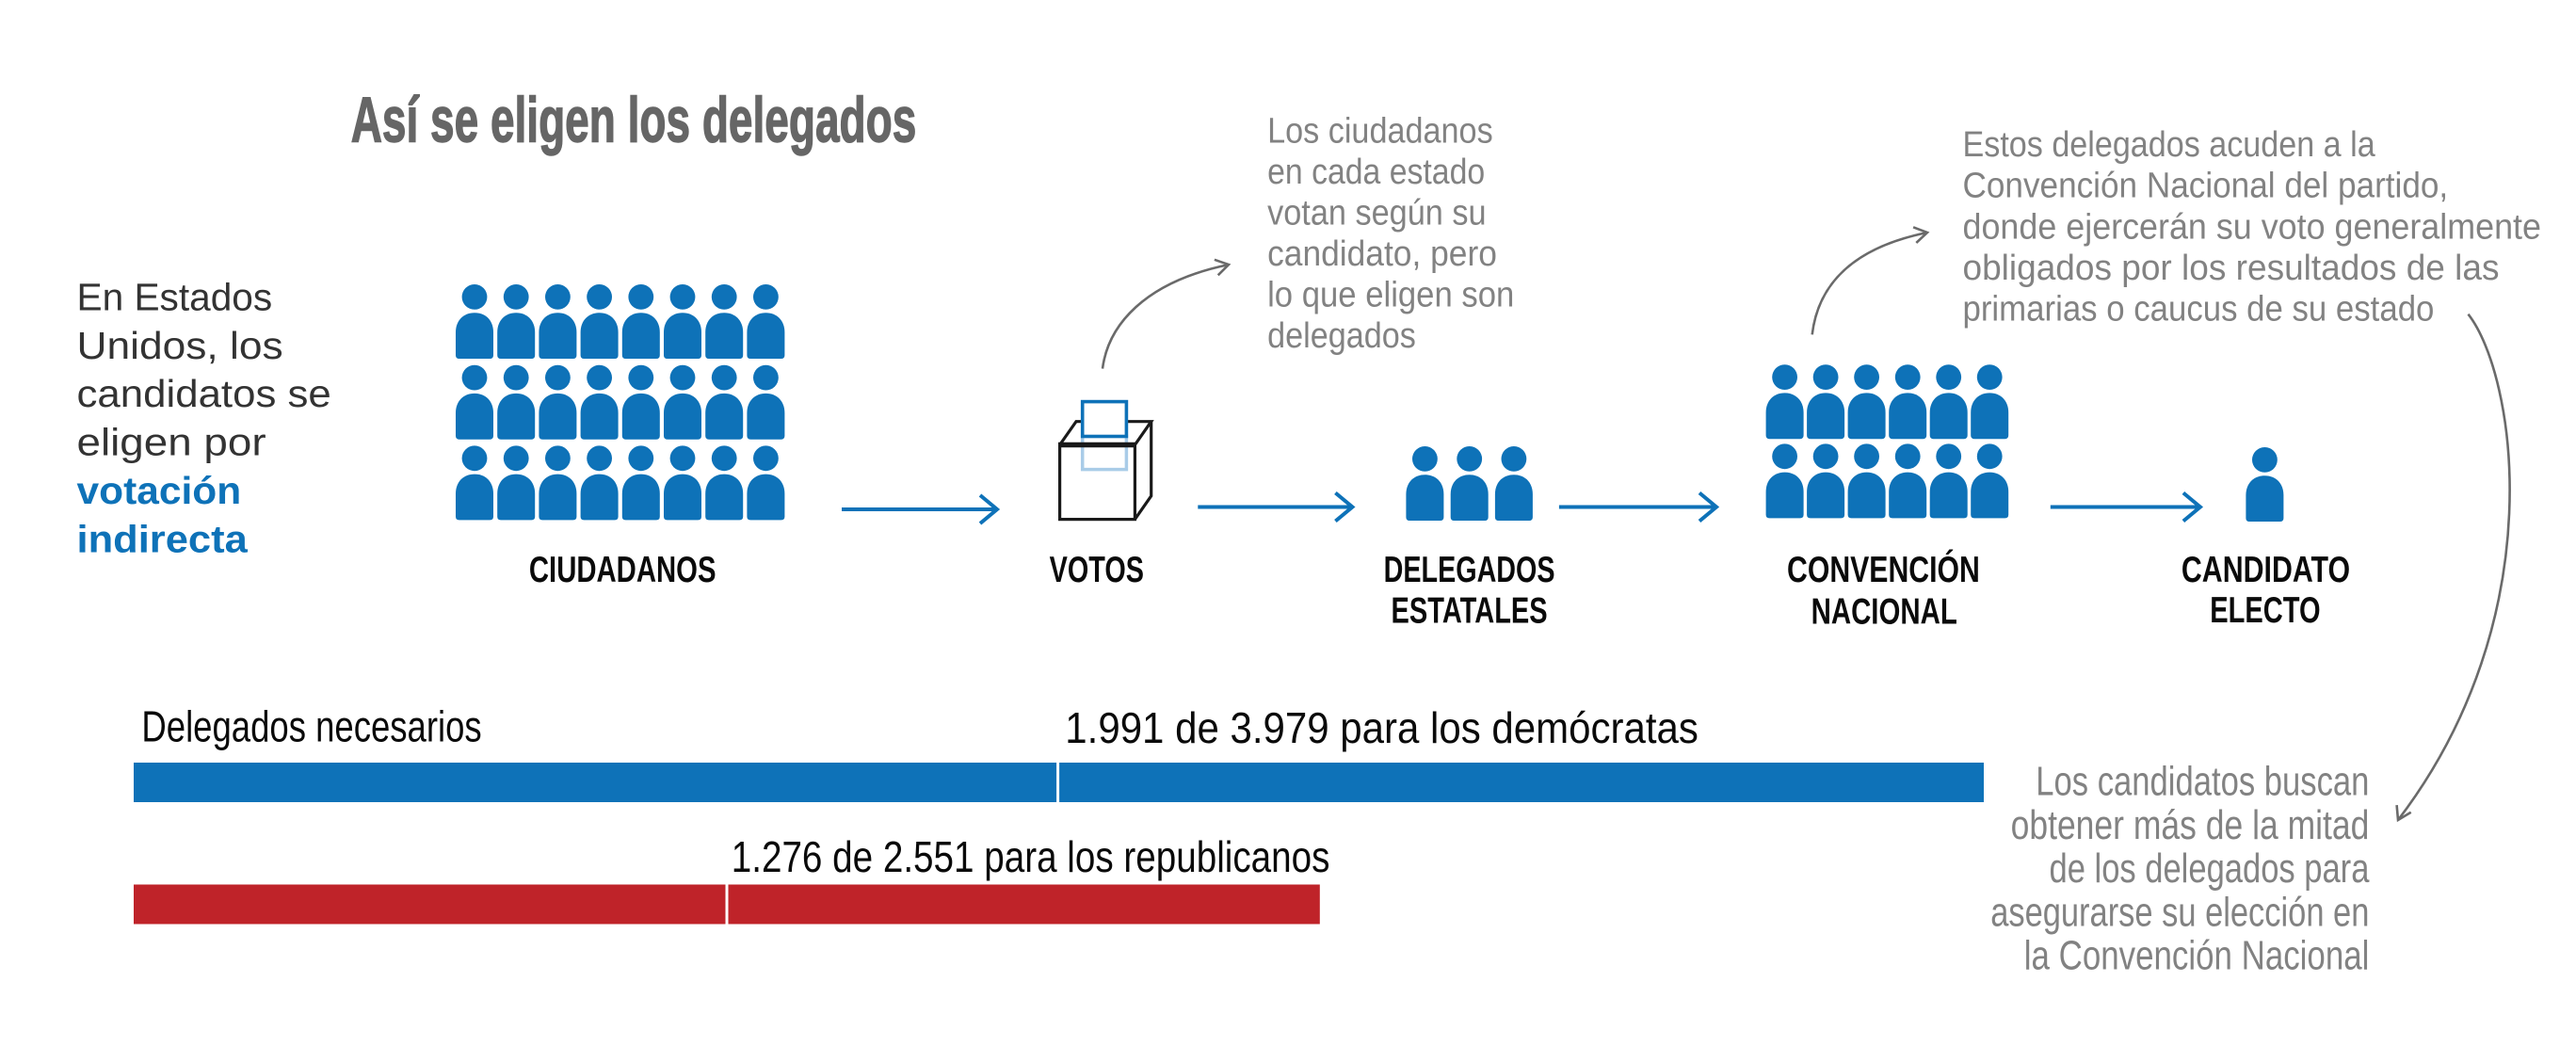 The height and width of the screenshot is (1062, 2576). Describe the element at coordinates (180, 346) in the screenshot. I see `svg-text: Unidos, los` at that location.